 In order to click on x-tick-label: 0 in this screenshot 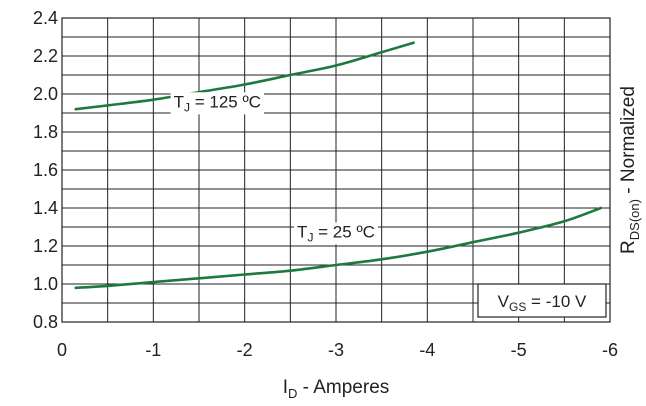, I will do `click(62, 350)`.